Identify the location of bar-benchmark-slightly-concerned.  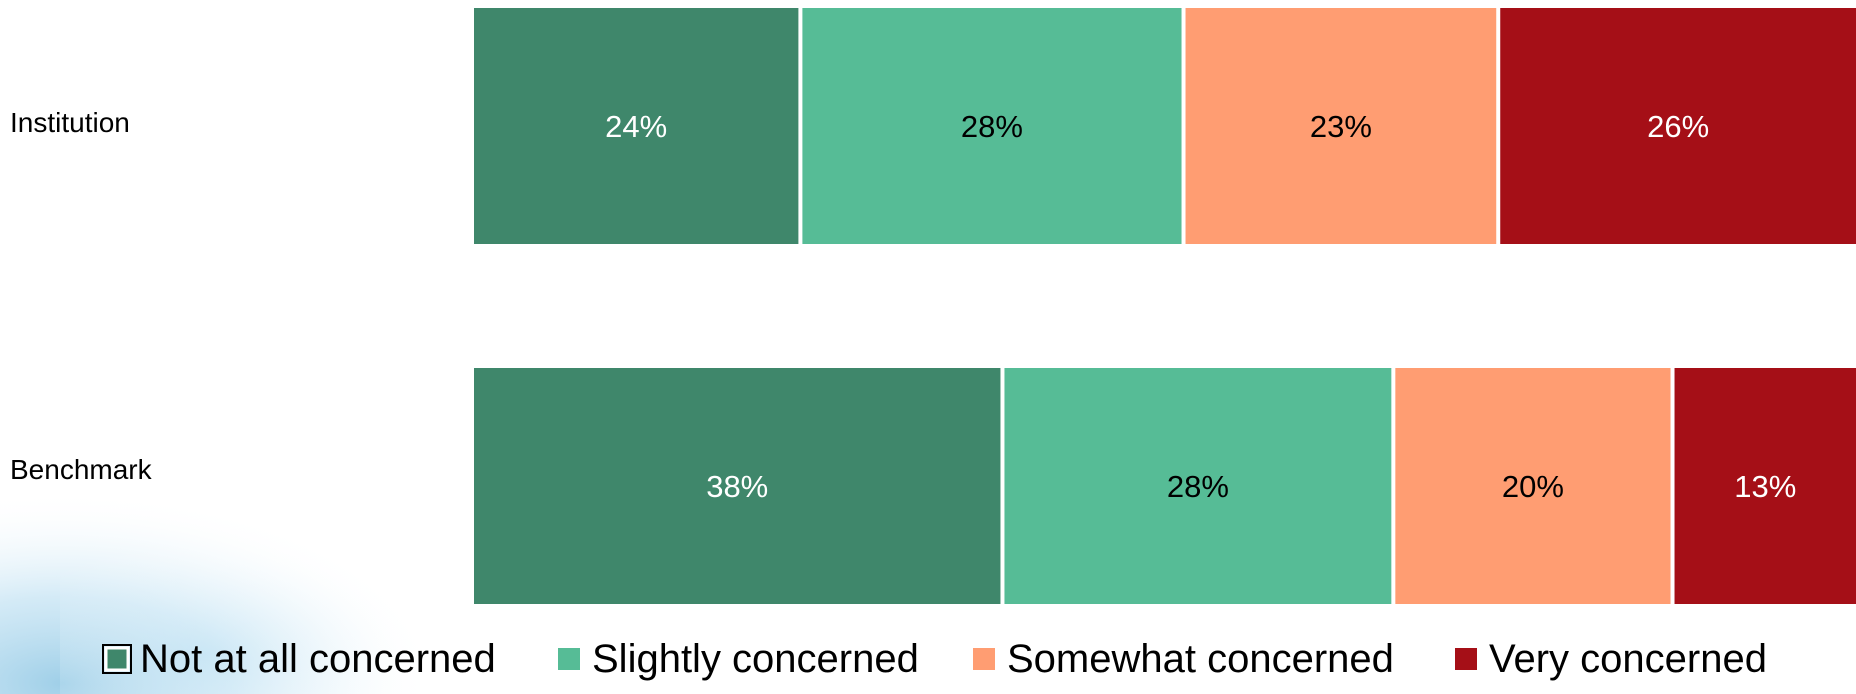
(1198, 486).